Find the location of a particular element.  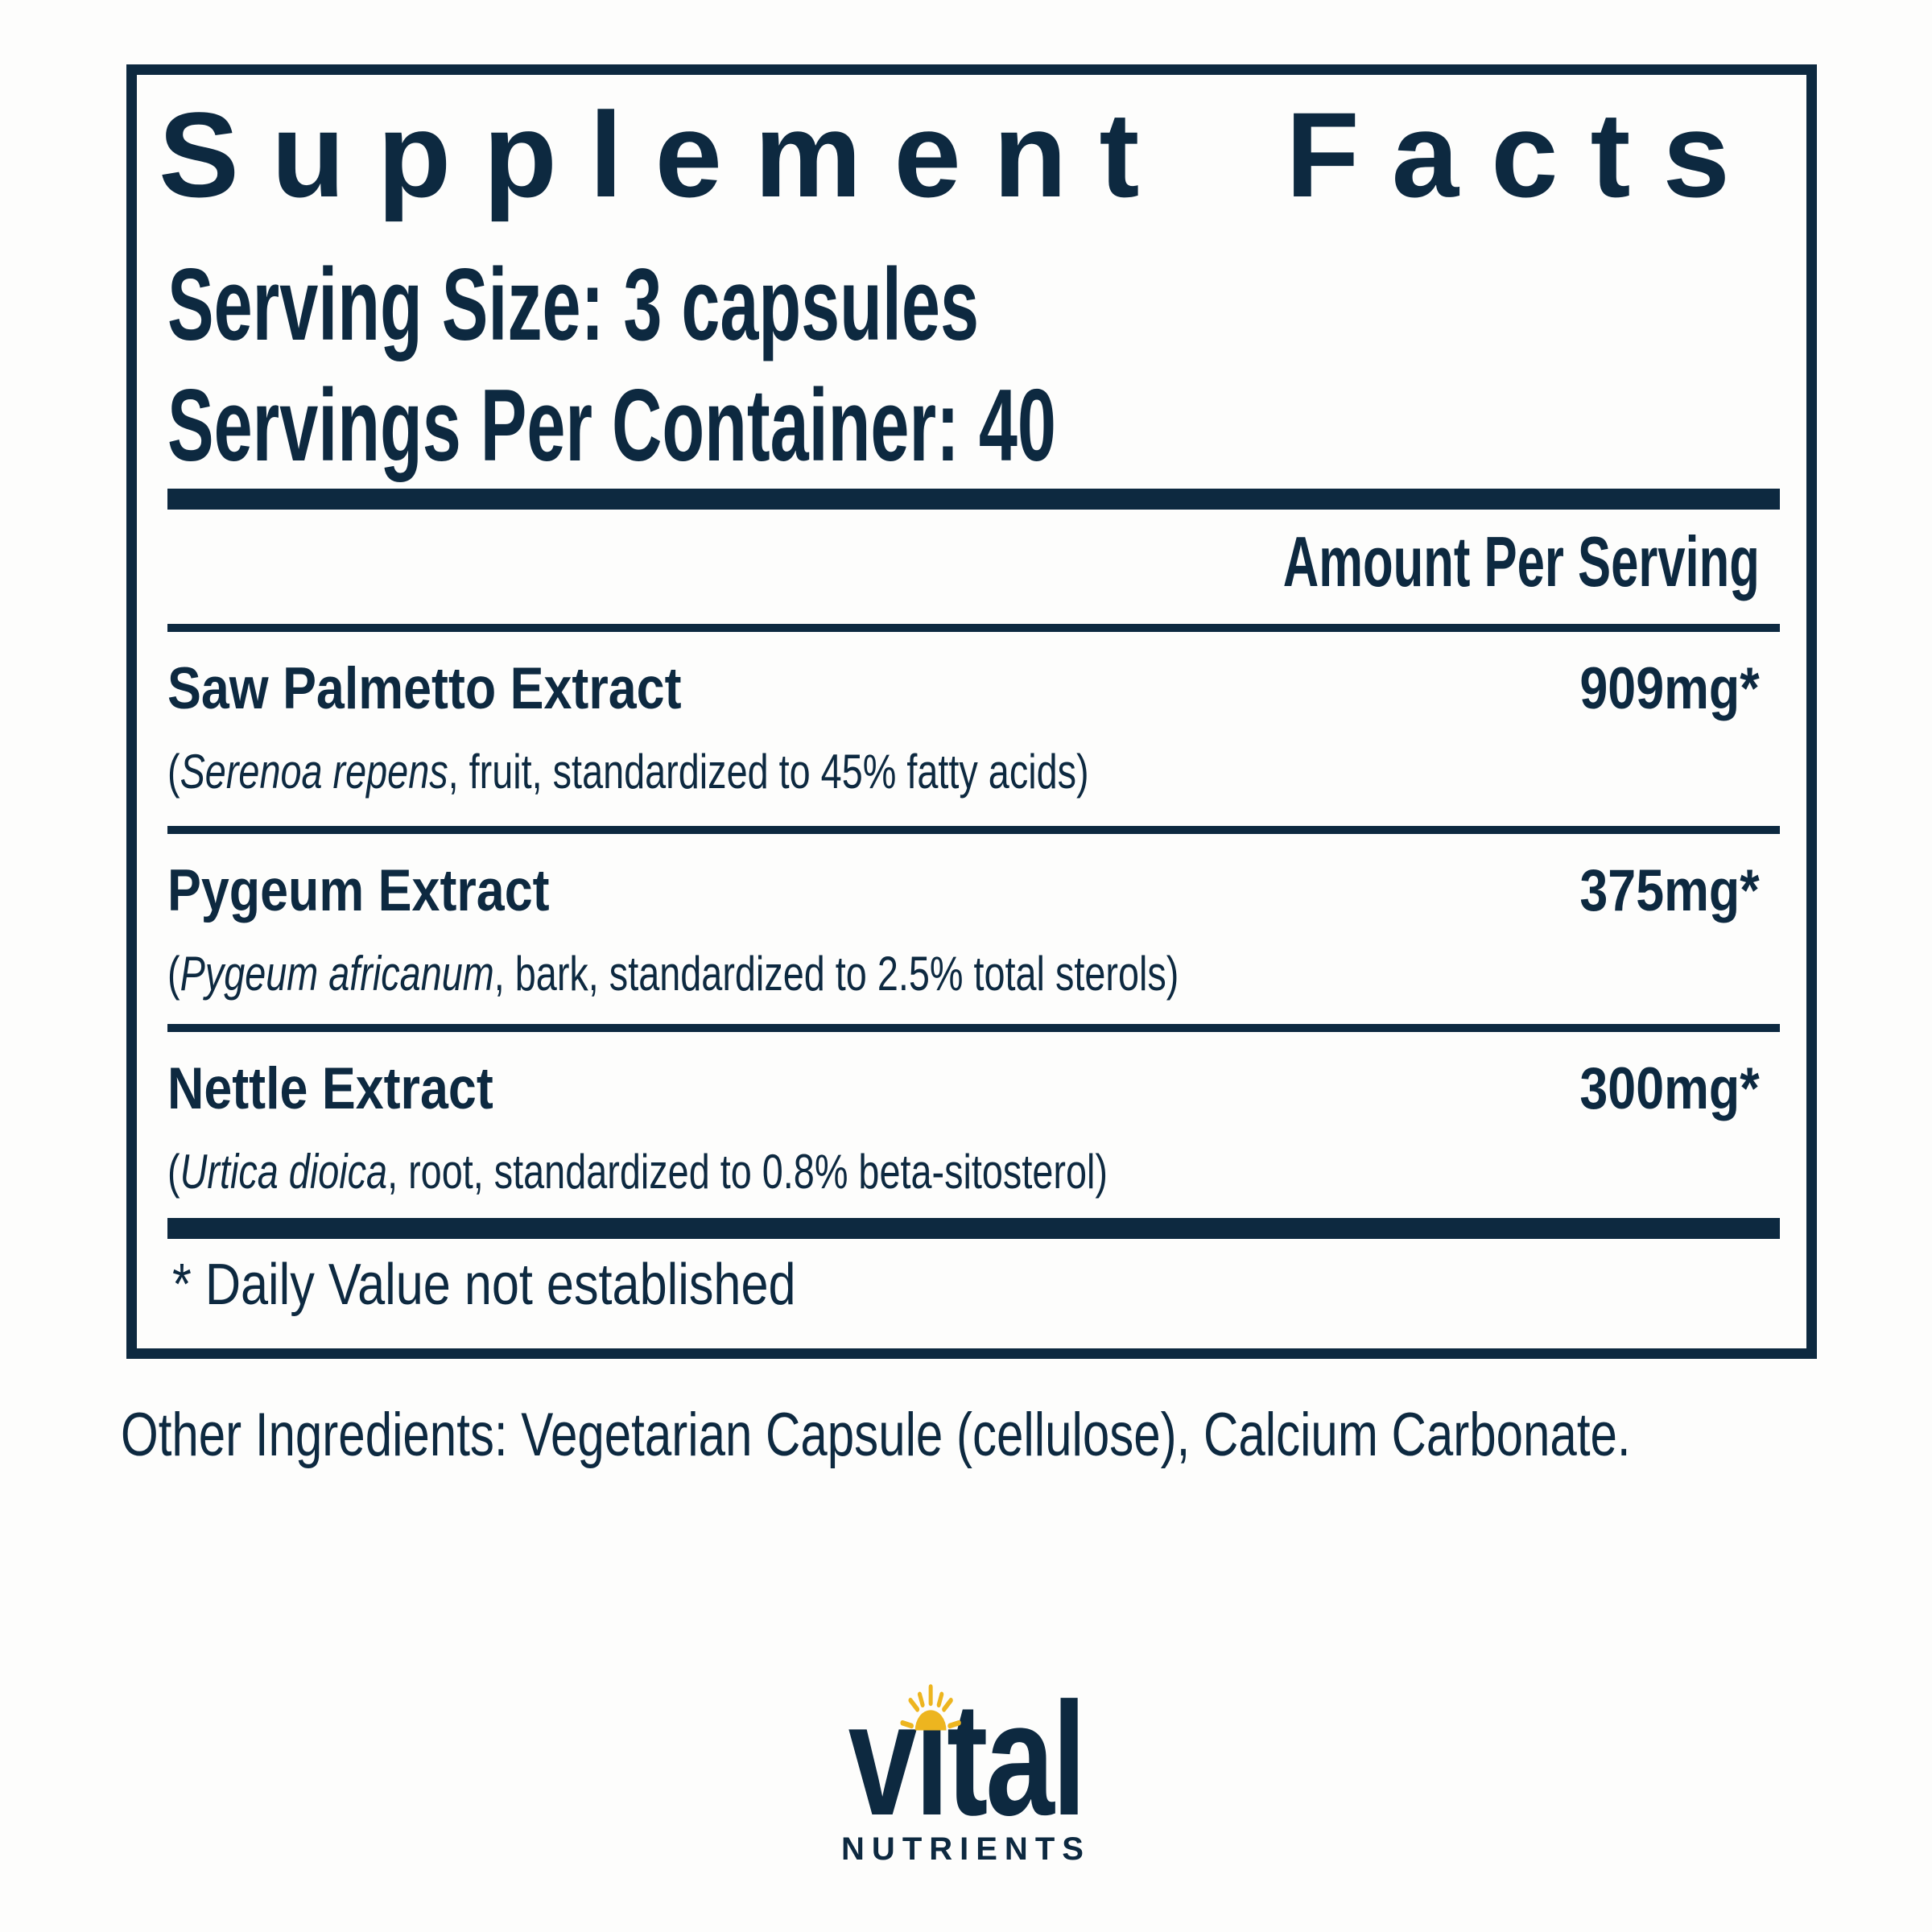

amount-per-serving-header: Amount Per Serving is located at coordinates (1419, 561).